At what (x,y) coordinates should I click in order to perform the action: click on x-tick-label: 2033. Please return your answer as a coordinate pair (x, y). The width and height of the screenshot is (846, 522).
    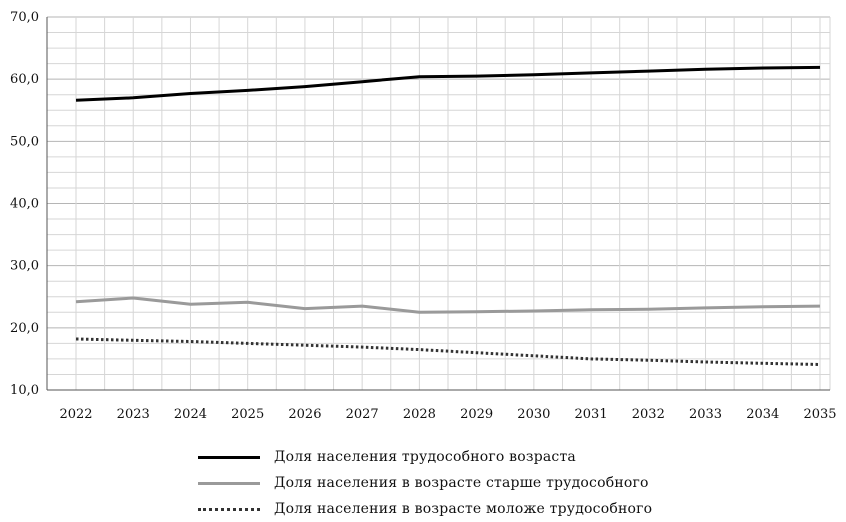
    Looking at the image, I should click on (705, 414).